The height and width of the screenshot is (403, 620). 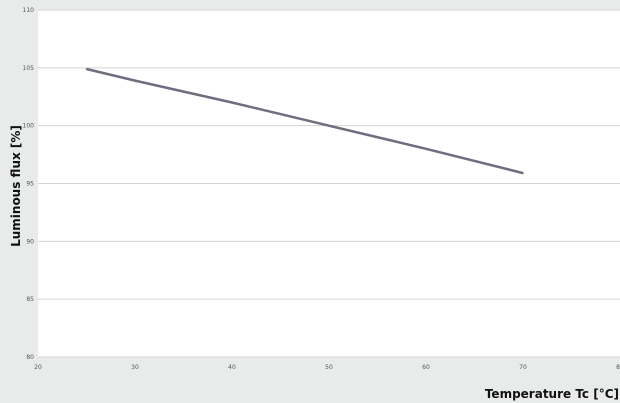 What do you see at coordinates (426, 367) in the screenshot?
I see `x-tick-label: 60` at bounding box center [426, 367].